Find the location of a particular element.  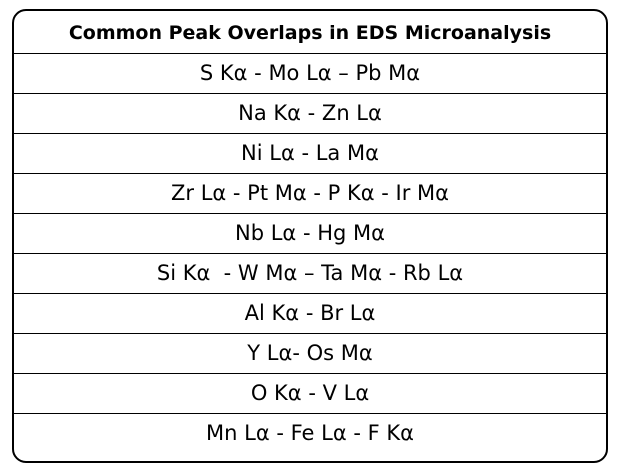

table-row: Si Kα - W Mα – Ta Mα - Rb Lα is located at coordinates (310, 273).